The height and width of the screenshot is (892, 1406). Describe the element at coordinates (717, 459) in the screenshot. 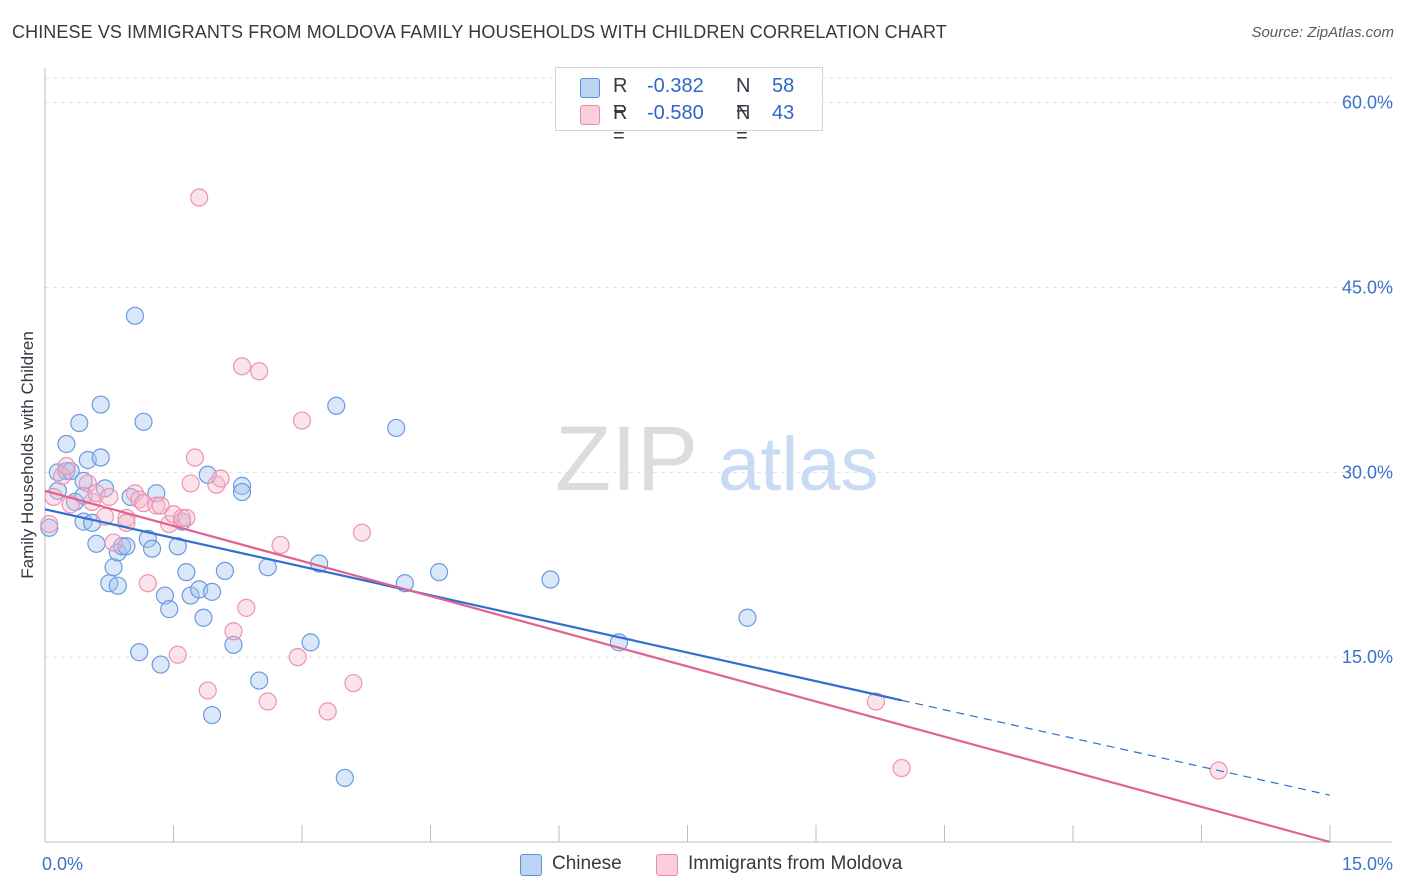

I see `watermark: ZIP atlas` at that location.